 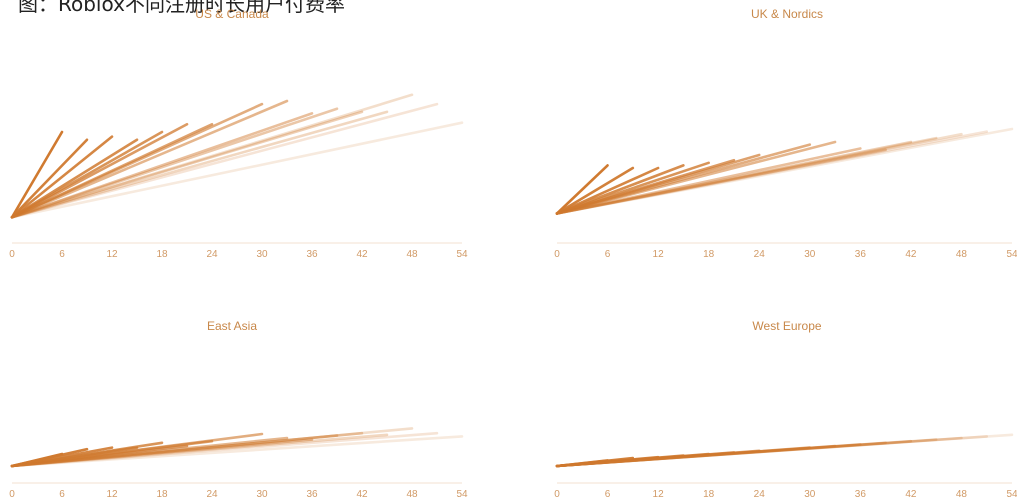 What do you see at coordinates (787, 14) in the screenshot?
I see `panel-title: UK & Nordics` at bounding box center [787, 14].